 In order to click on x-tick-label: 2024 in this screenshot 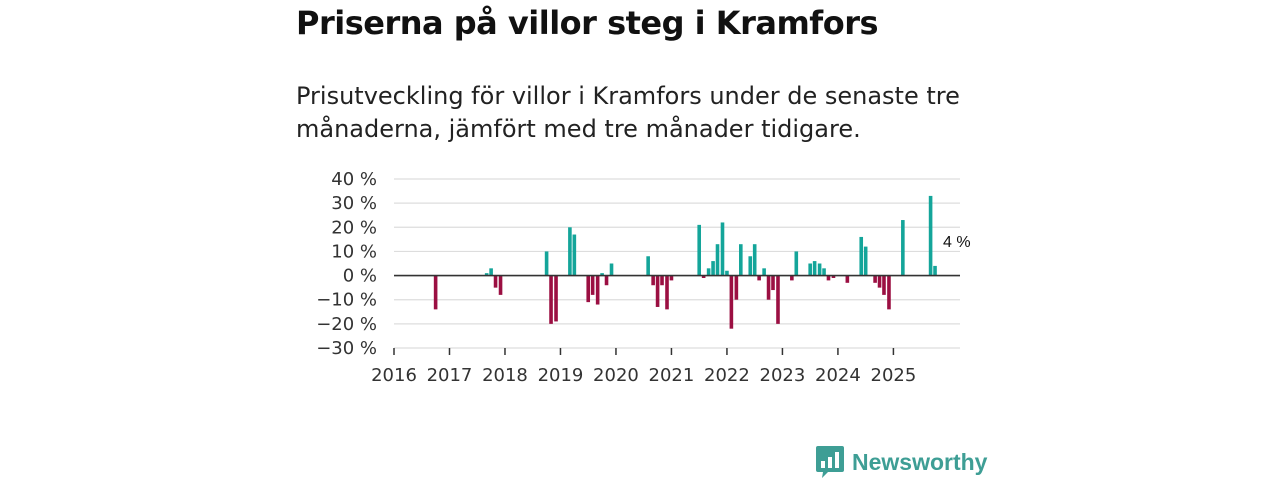, I will do `click(838, 375)`.